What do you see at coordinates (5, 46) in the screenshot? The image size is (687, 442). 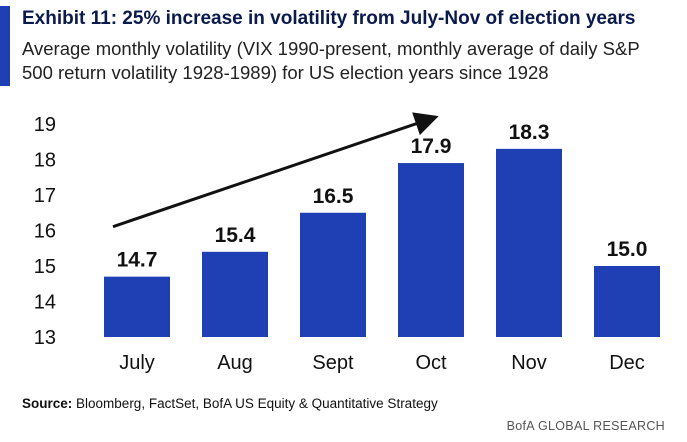 I see `title-accent-bar` at bounding box center [5, 46].